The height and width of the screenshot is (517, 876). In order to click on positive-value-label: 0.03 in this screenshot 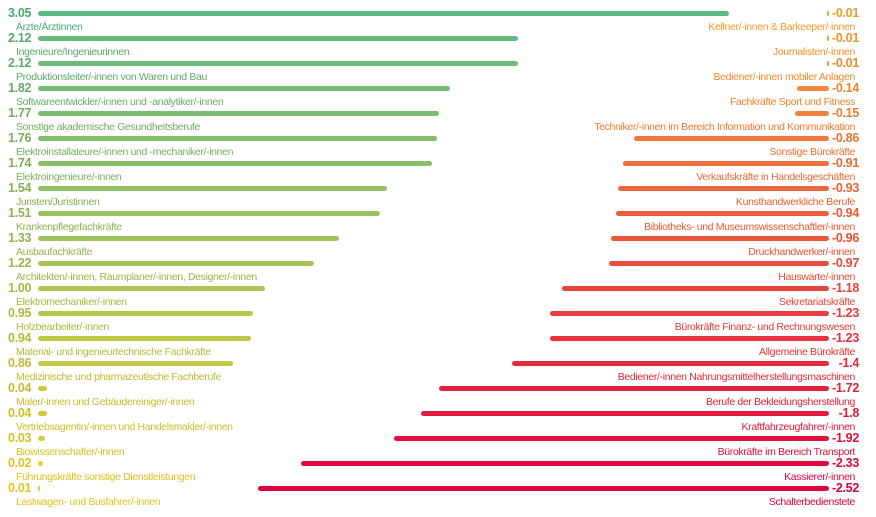, I will do `click(20, 438)`.